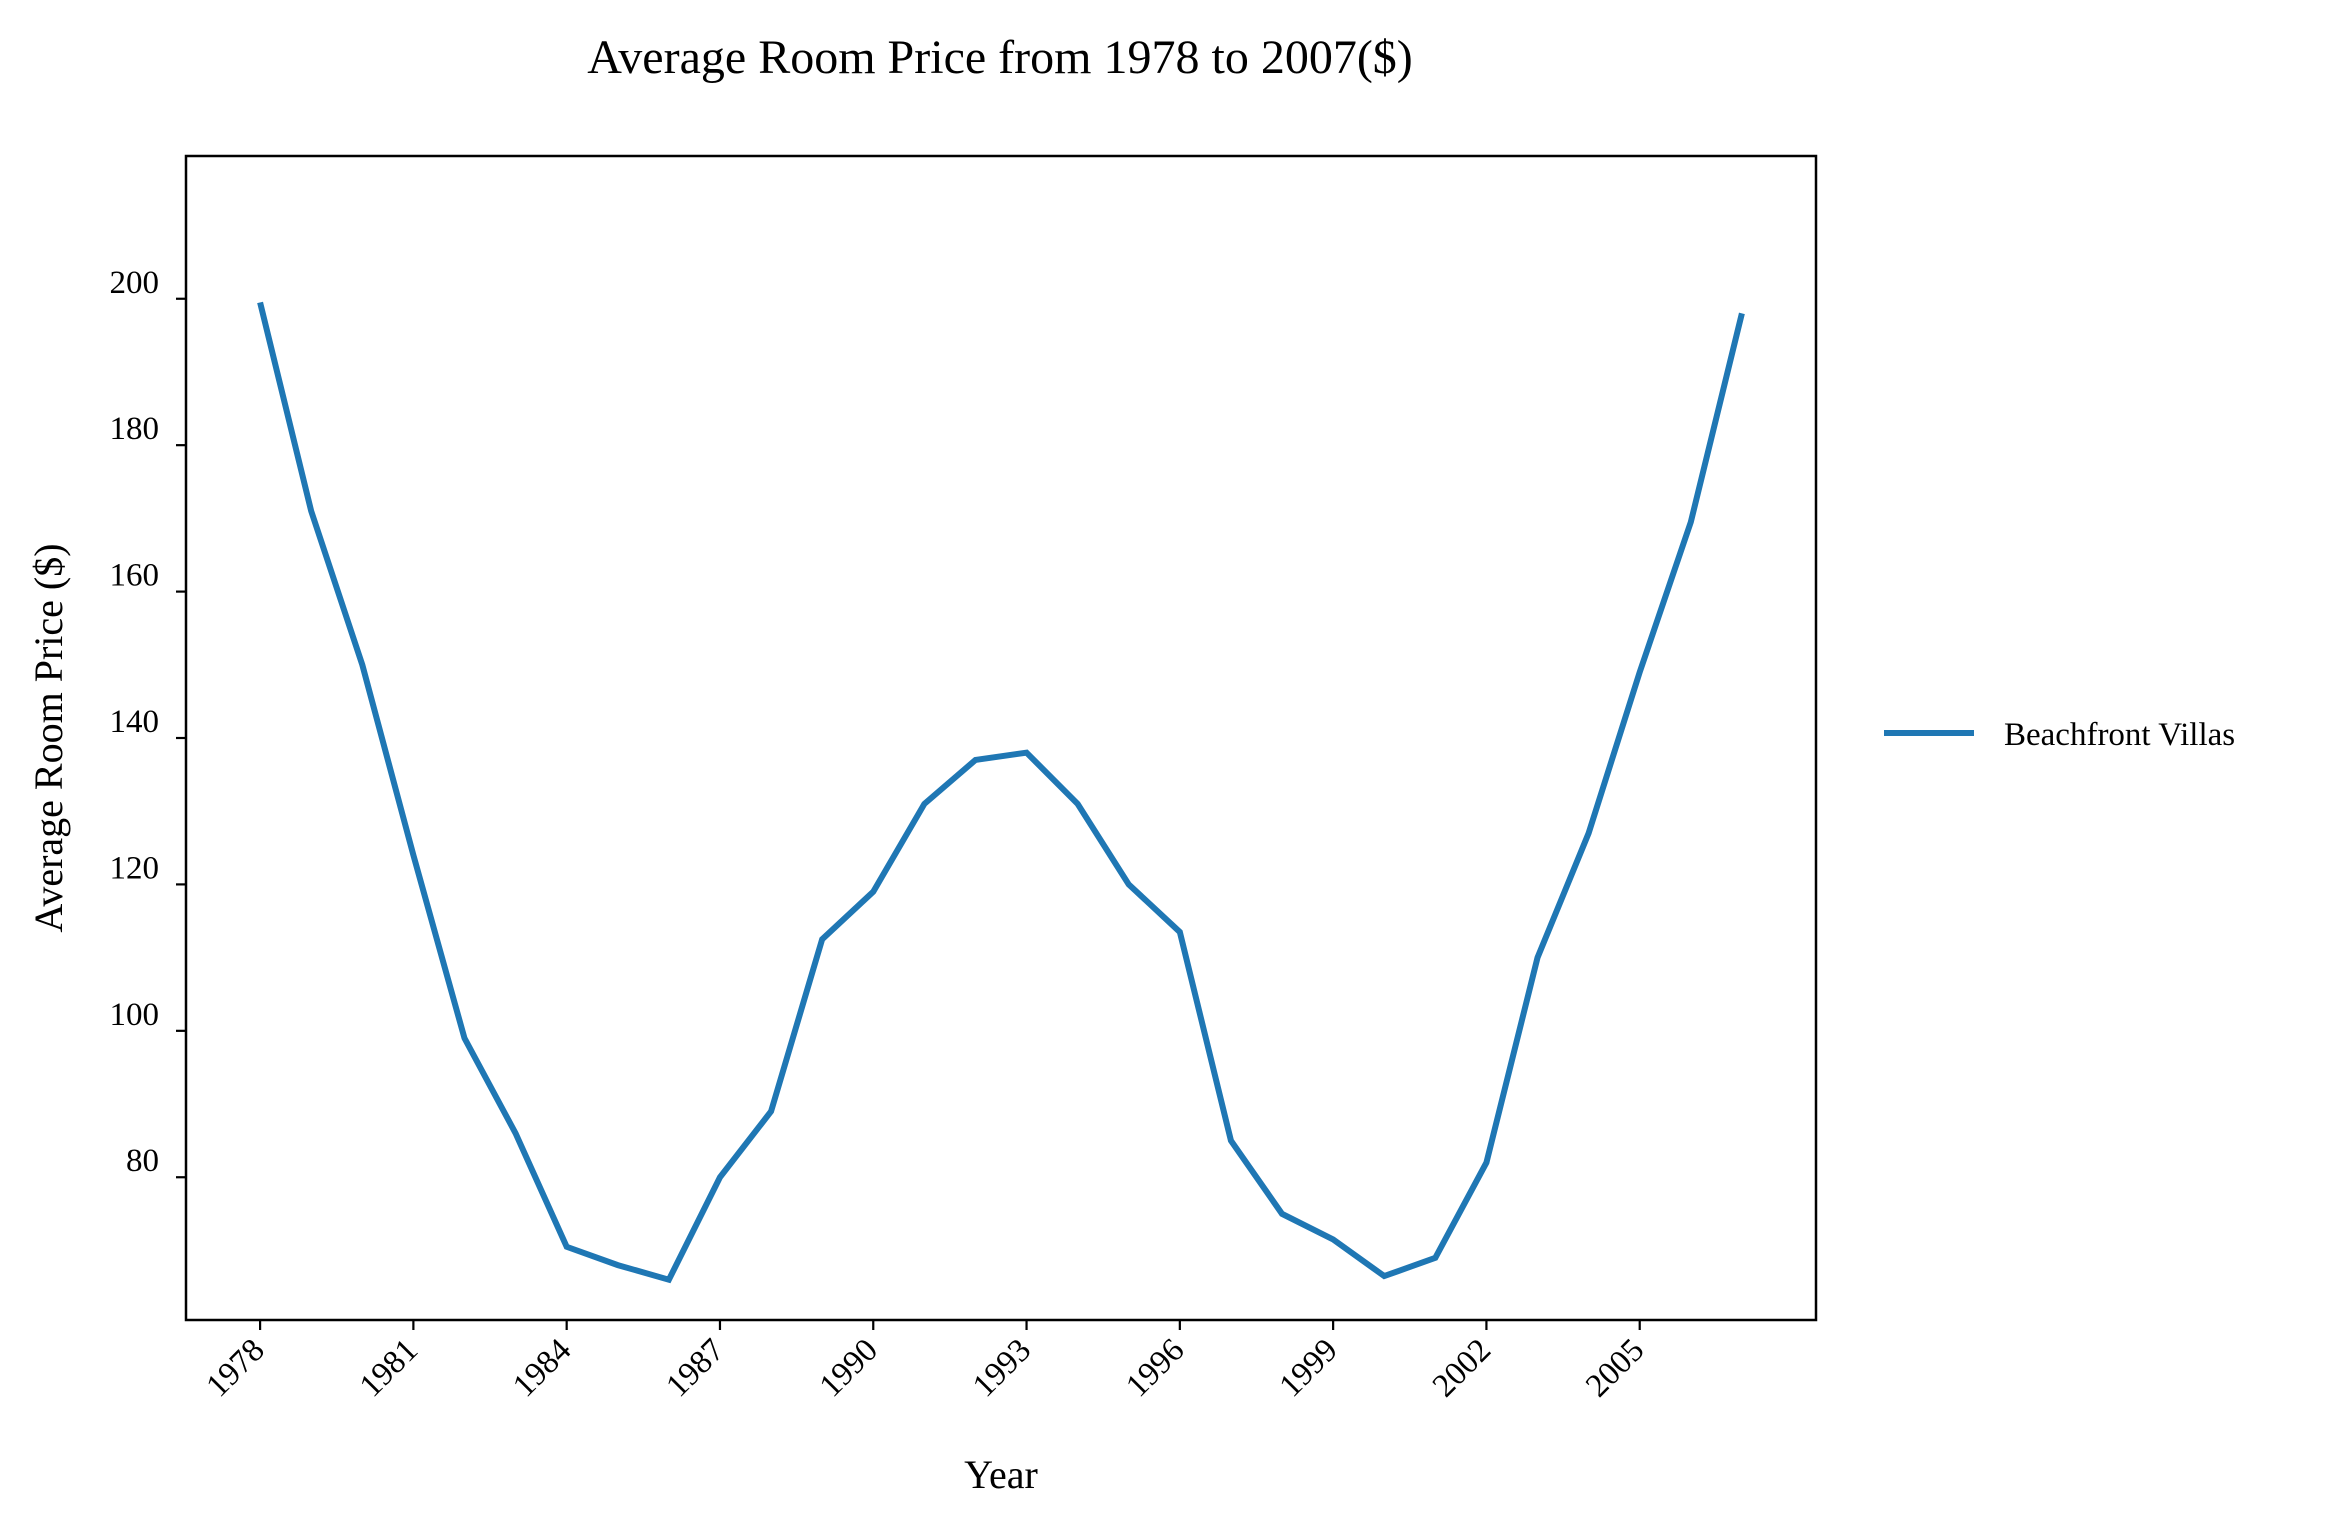 Image resolution: width=2330 pixels, height=1518 pixels. Describe the element at coordinates (135, 283) in the screenshot. I see `y-tick-label: 200` at that location.